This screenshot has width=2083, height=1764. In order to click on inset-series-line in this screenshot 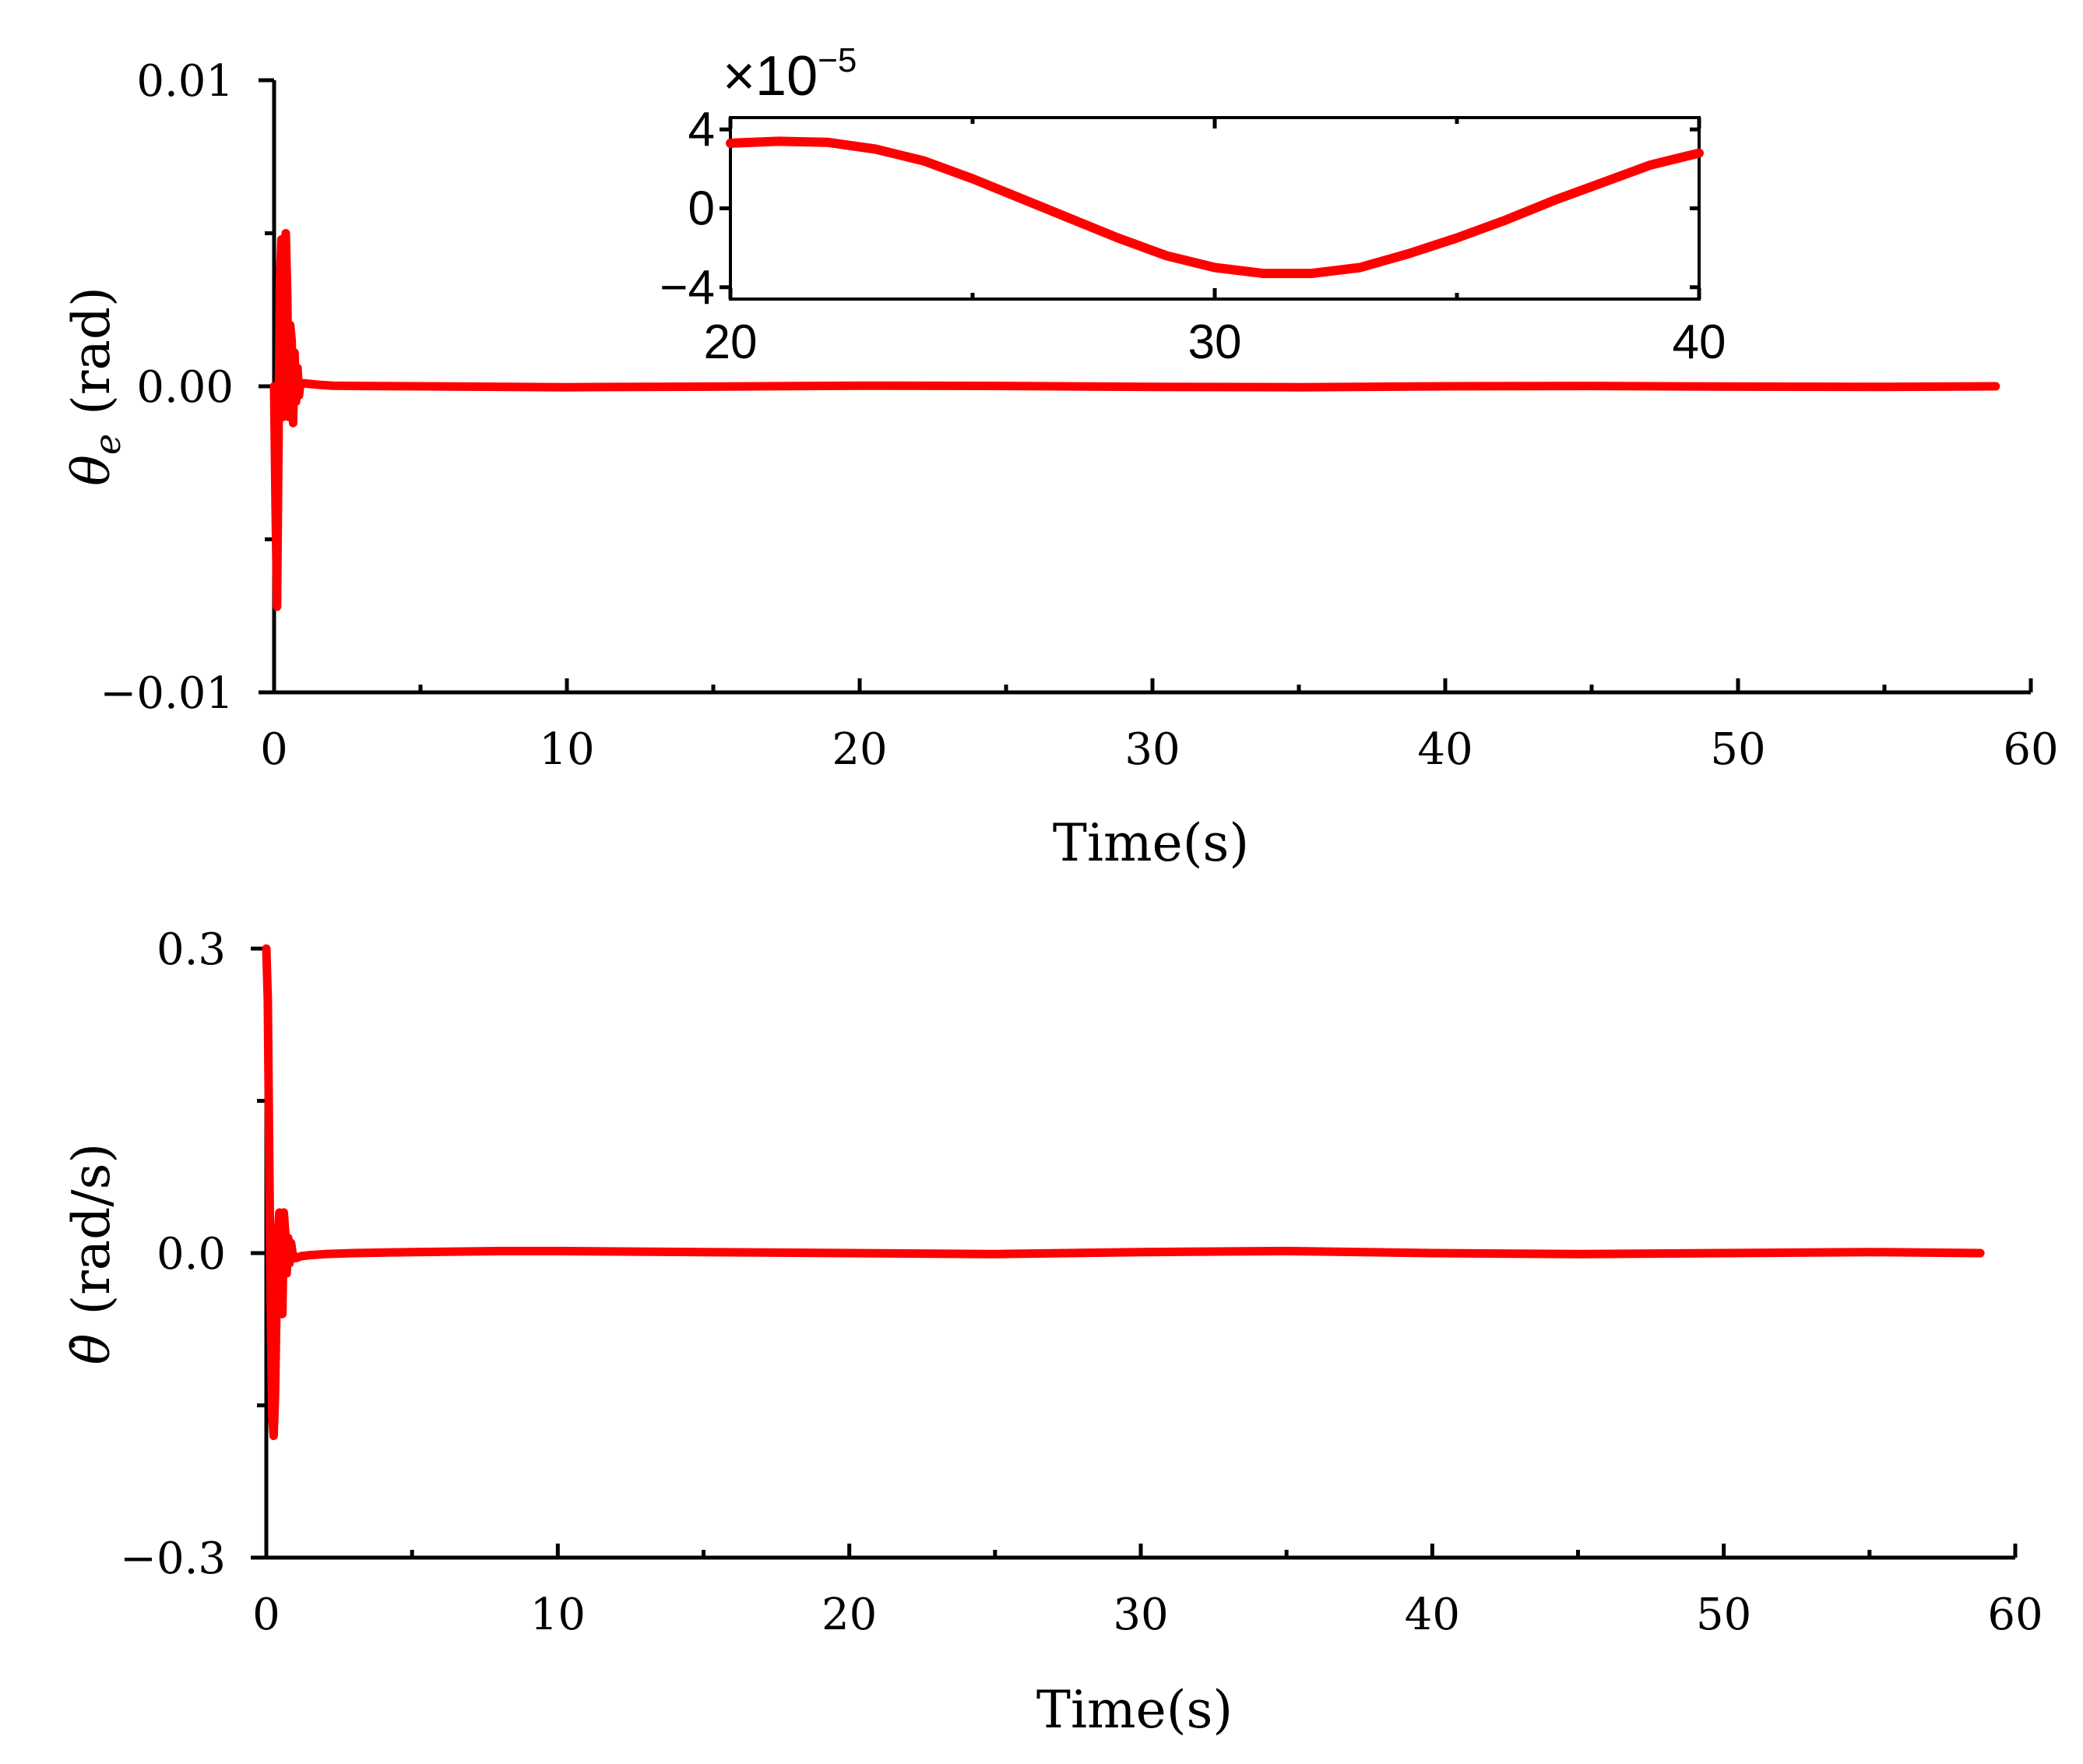, I will do `click(1215, 207)`.